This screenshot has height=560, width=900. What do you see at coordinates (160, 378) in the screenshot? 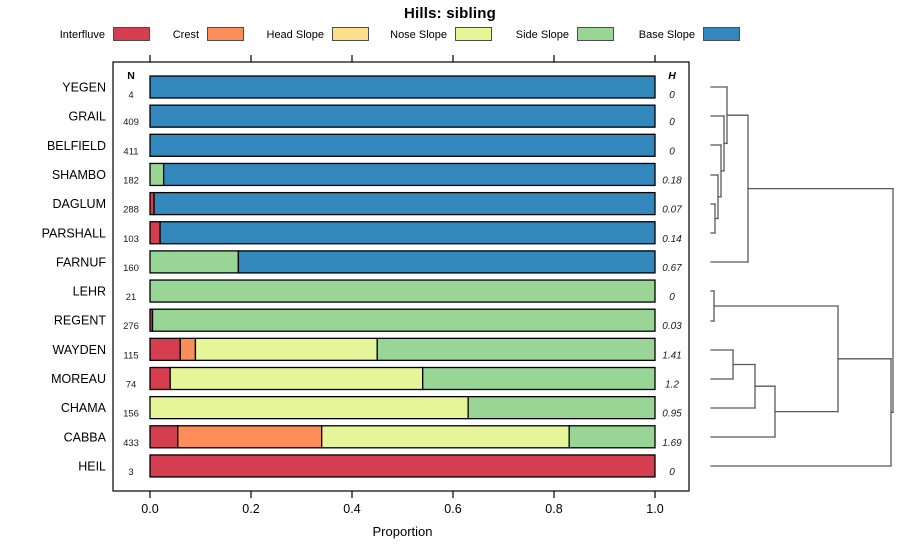
I see `bar-segment-interfluve-moreau` at bounding box center [160, 378].